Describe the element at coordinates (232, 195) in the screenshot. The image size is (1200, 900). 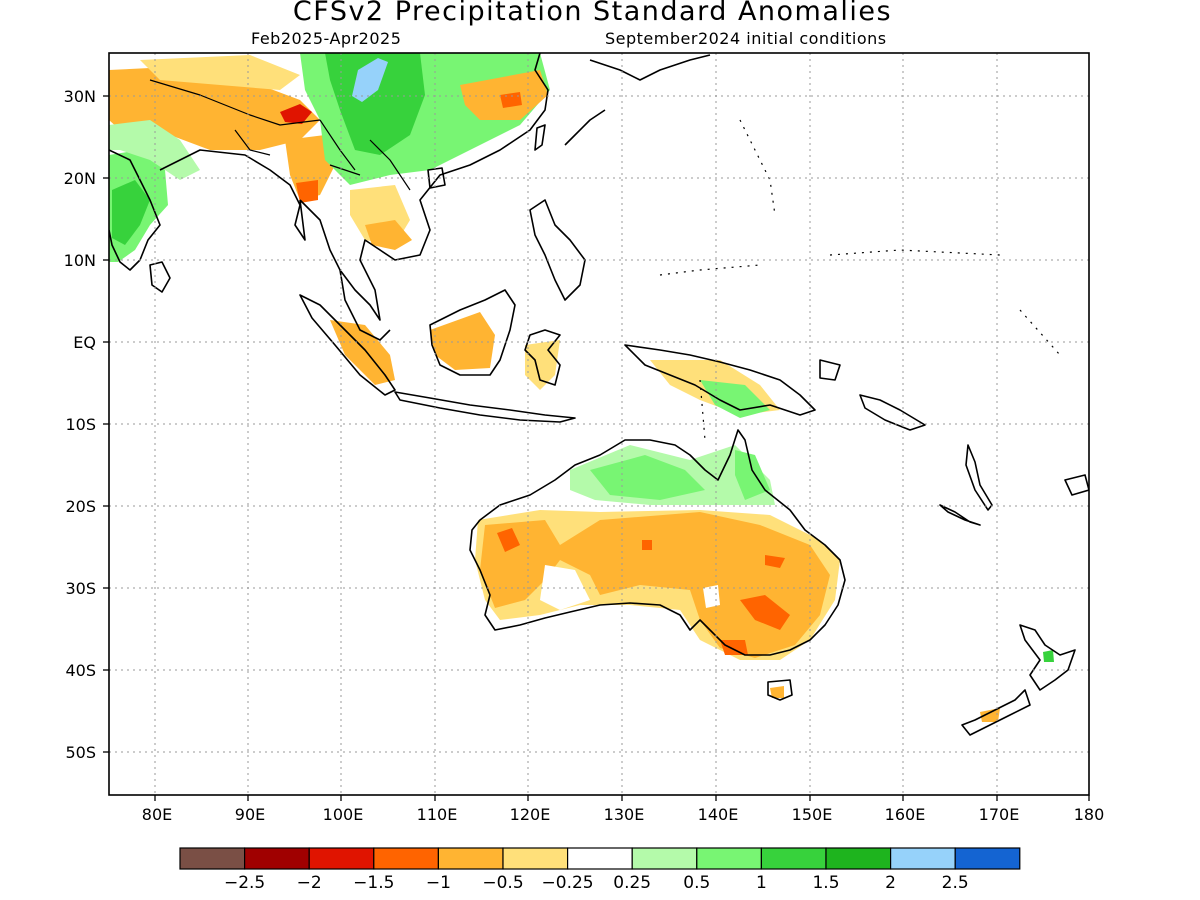
I see `coast-bay-bengal` at that location.